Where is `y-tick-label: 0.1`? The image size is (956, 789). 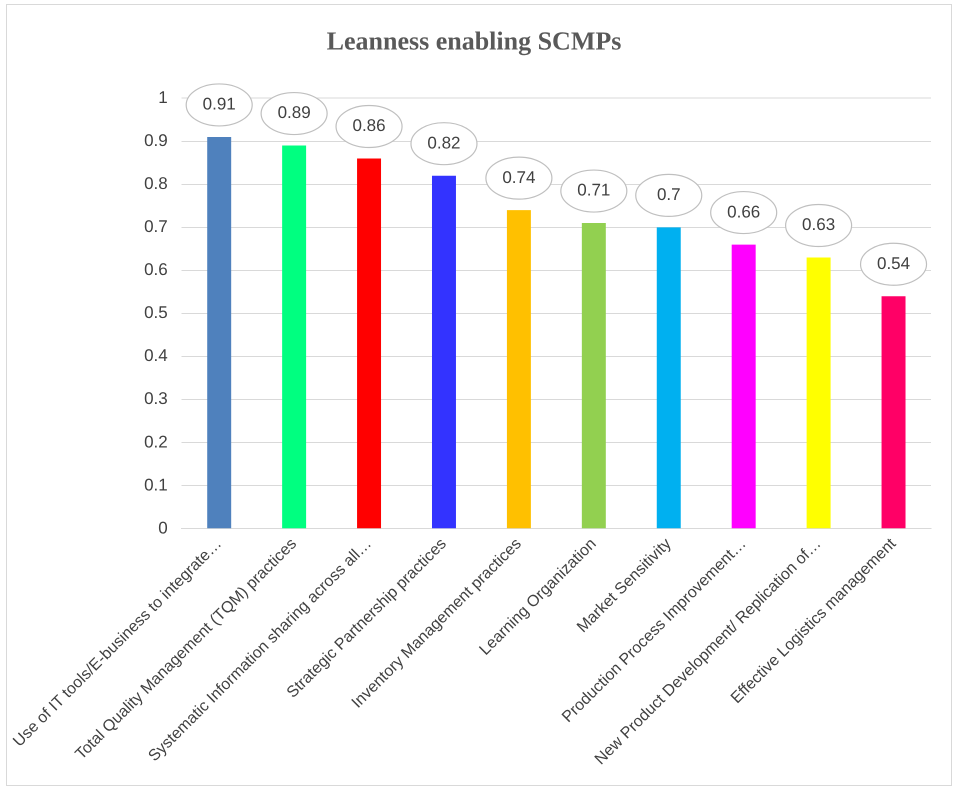
y-tick-label: 0.1 is located at coordinates (156, 484).